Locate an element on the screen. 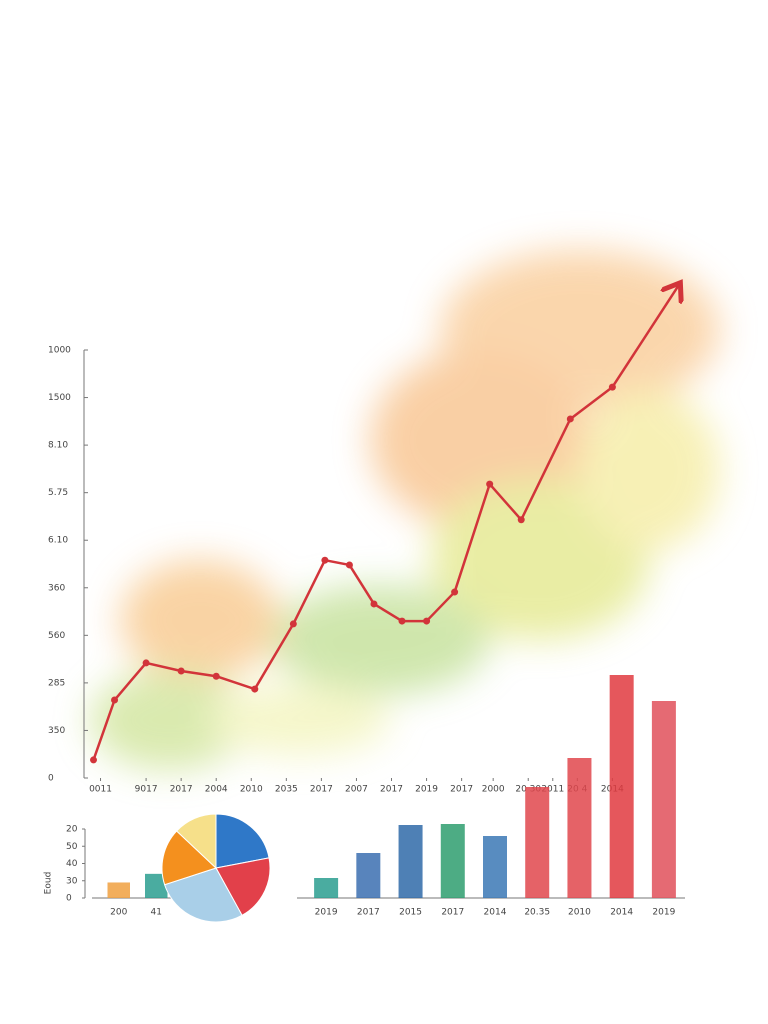 The height and width of the screenshot is (1024, 768). x-tick-label: 20.35 is located at coordinates (537, 913).